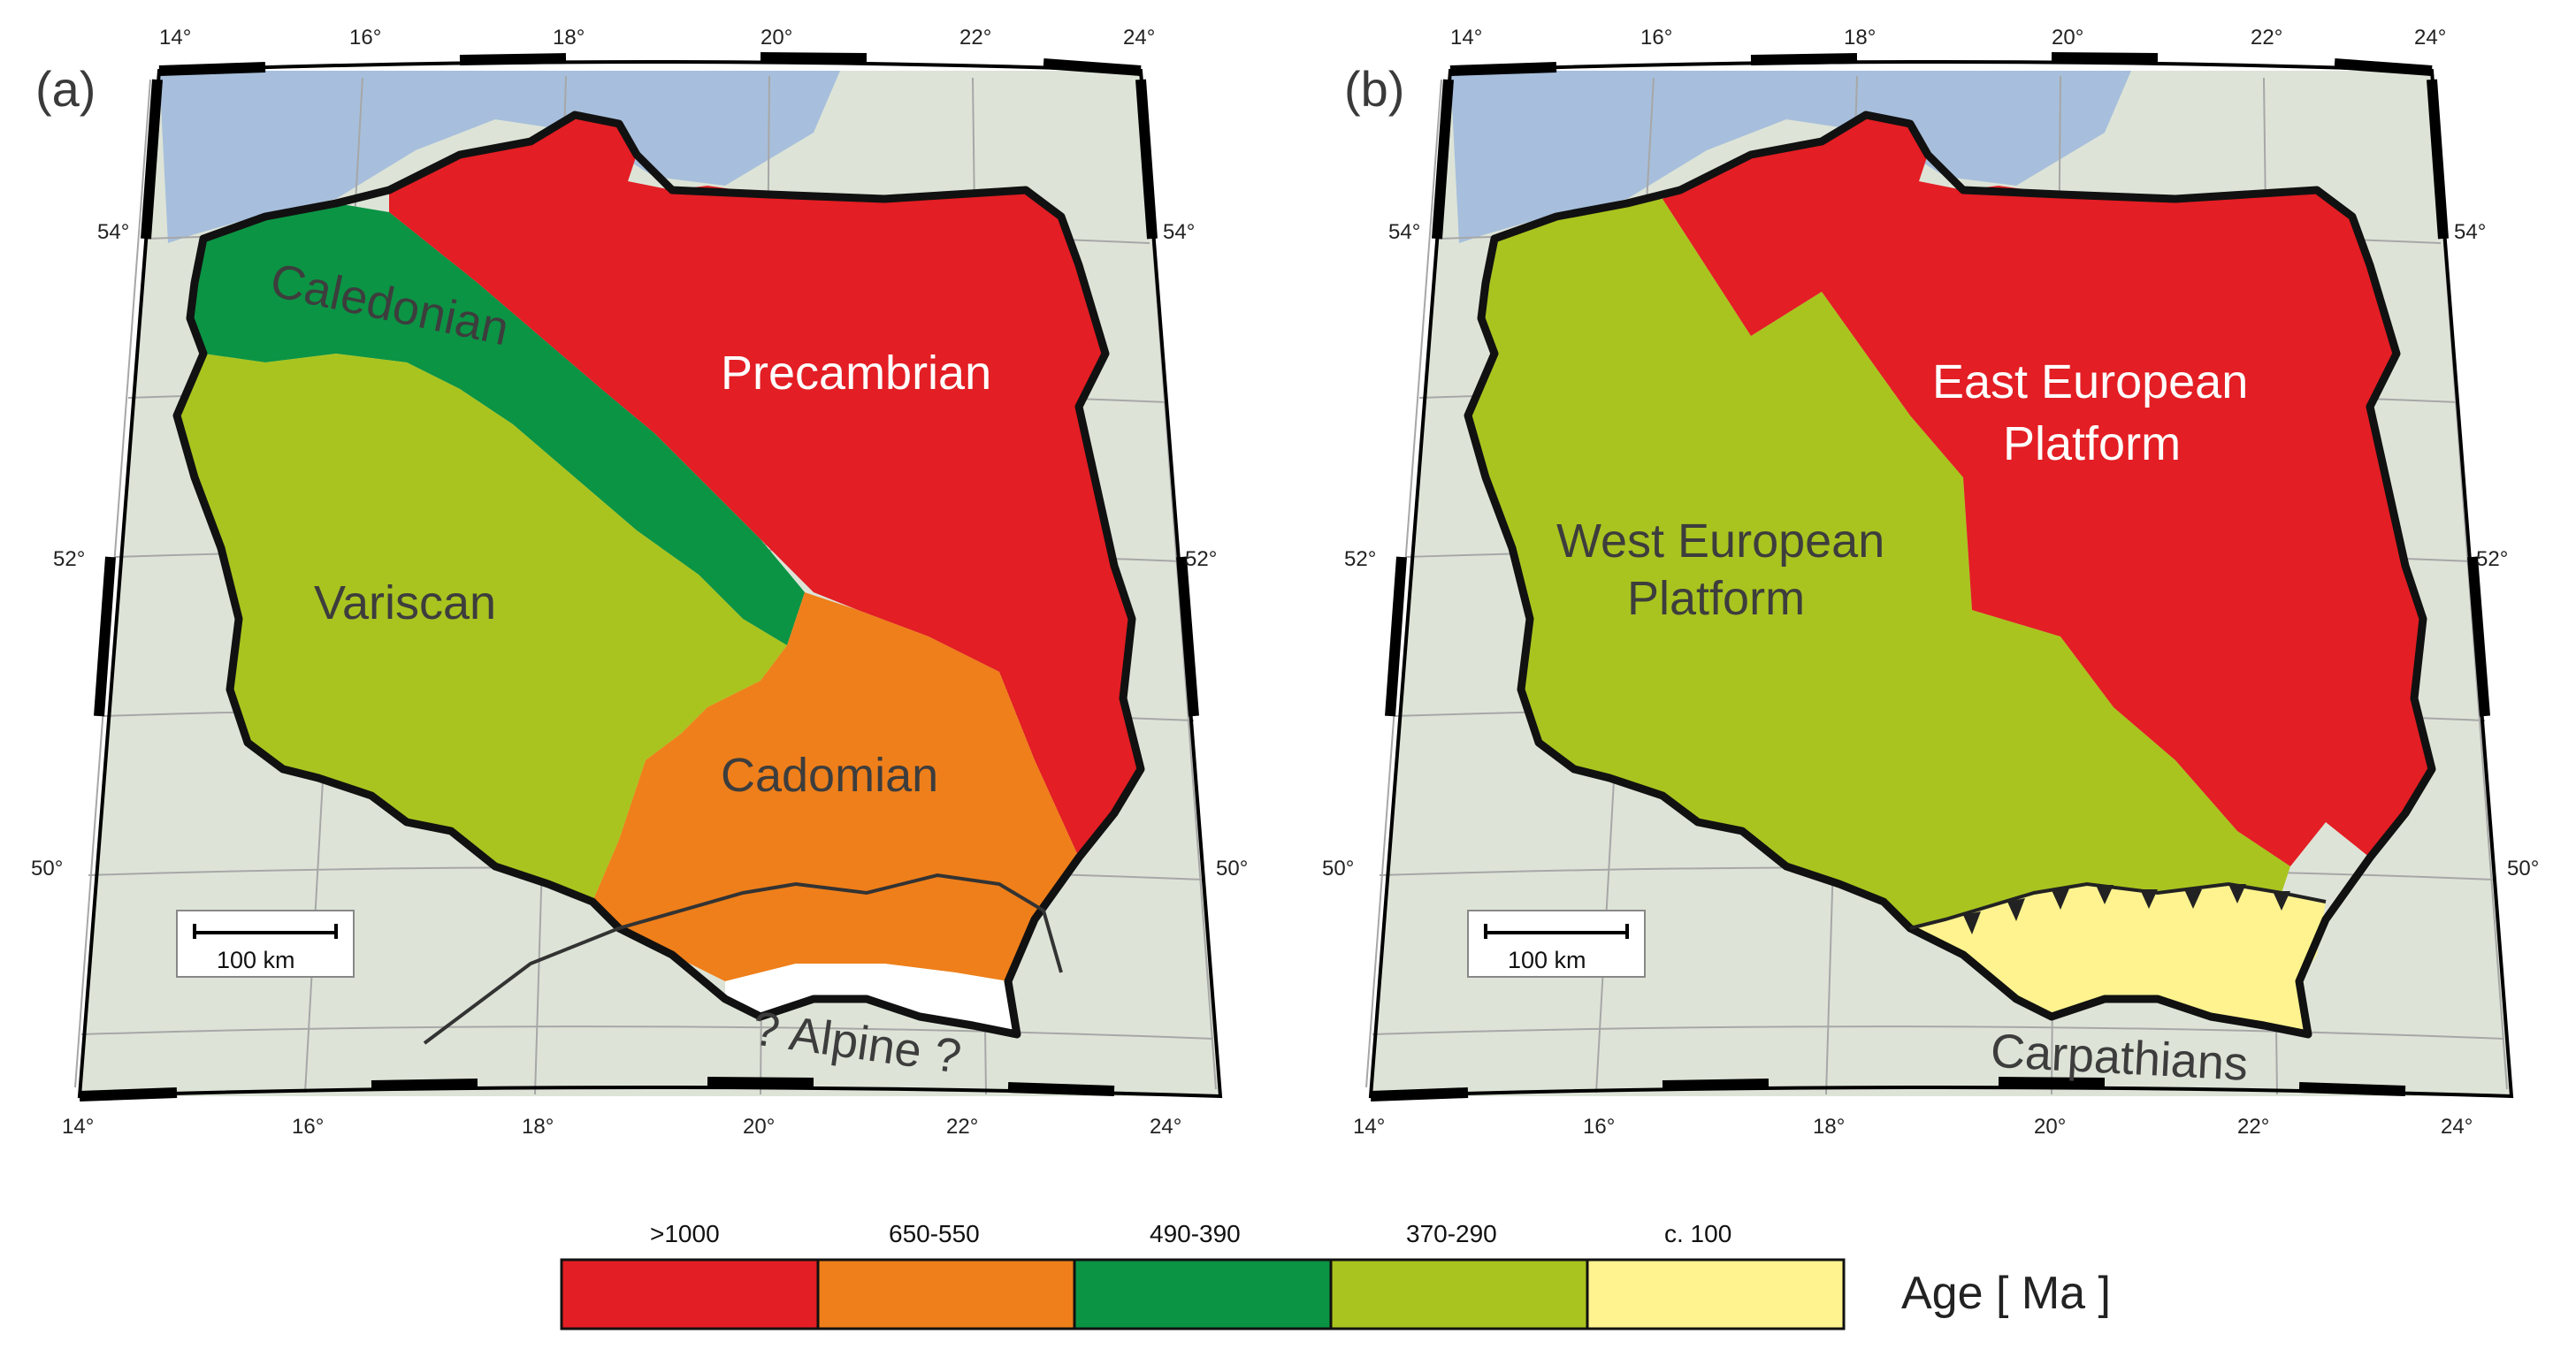 The height and width of the screenshot is (1357, 2576). What do you see at coordinates (2523, 869) in the screenshot?
I see `panel-b-right-lat-50: 50°` at bounding box center [2523, 869].